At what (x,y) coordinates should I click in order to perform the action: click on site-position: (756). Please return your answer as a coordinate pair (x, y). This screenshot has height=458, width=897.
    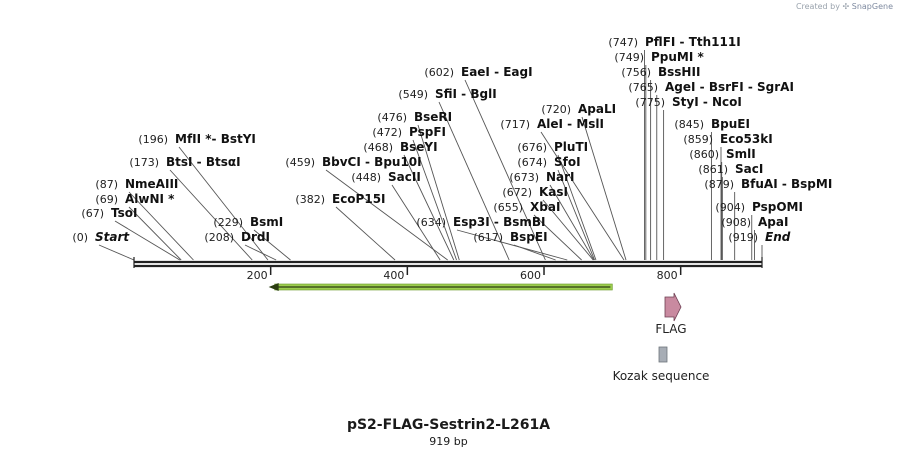
    Looking at the image, I should click on (636, 72).